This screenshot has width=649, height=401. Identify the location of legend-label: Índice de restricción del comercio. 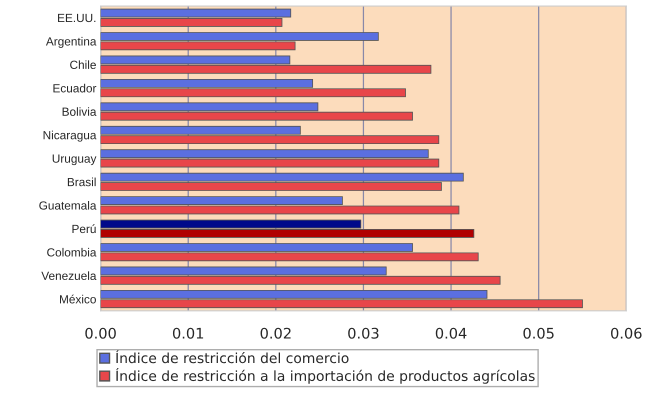
(232, 357).